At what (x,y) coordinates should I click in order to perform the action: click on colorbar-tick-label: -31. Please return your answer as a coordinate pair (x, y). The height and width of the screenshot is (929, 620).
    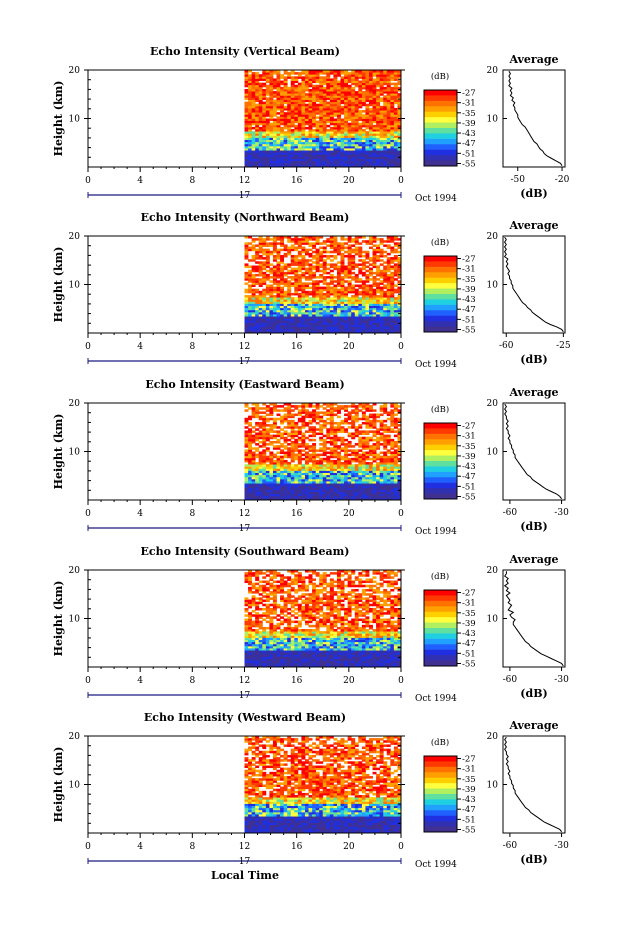
    Looking at the image, I should click on (469, 270).